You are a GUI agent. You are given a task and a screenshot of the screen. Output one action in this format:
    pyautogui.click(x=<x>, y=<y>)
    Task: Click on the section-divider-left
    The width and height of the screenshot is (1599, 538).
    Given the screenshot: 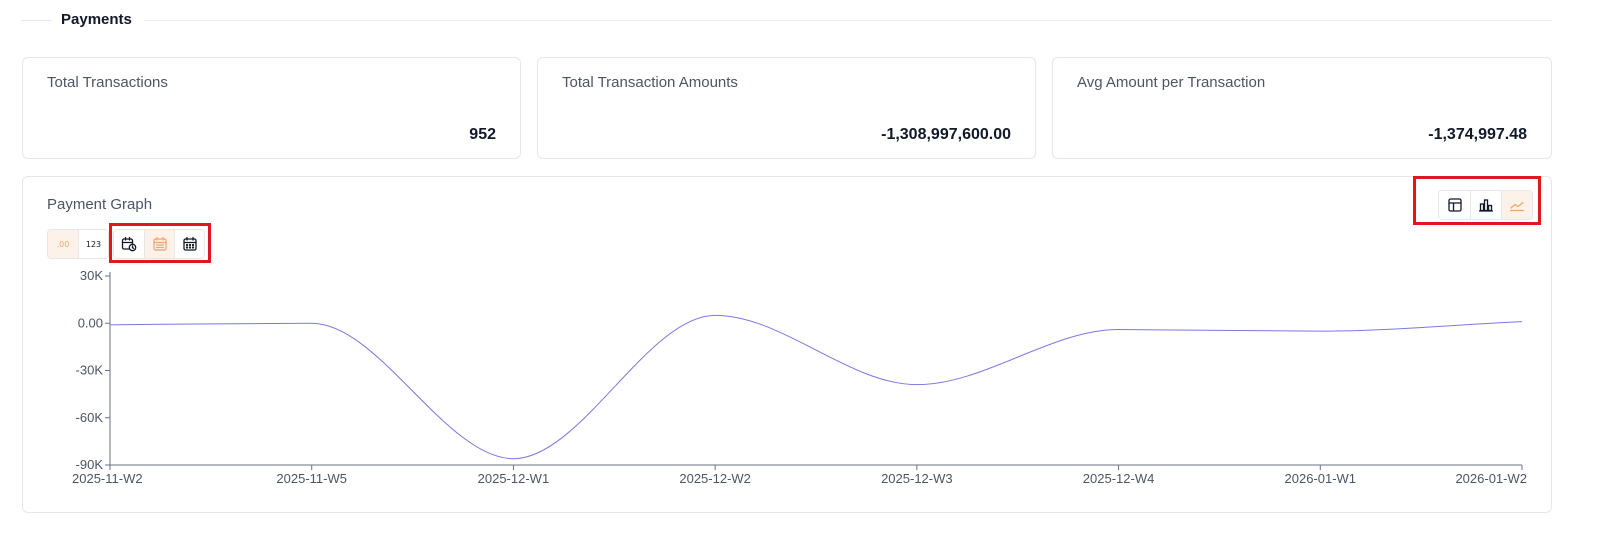 What is the action you would take?
    pyautogui.click(x=37, y=20)
    